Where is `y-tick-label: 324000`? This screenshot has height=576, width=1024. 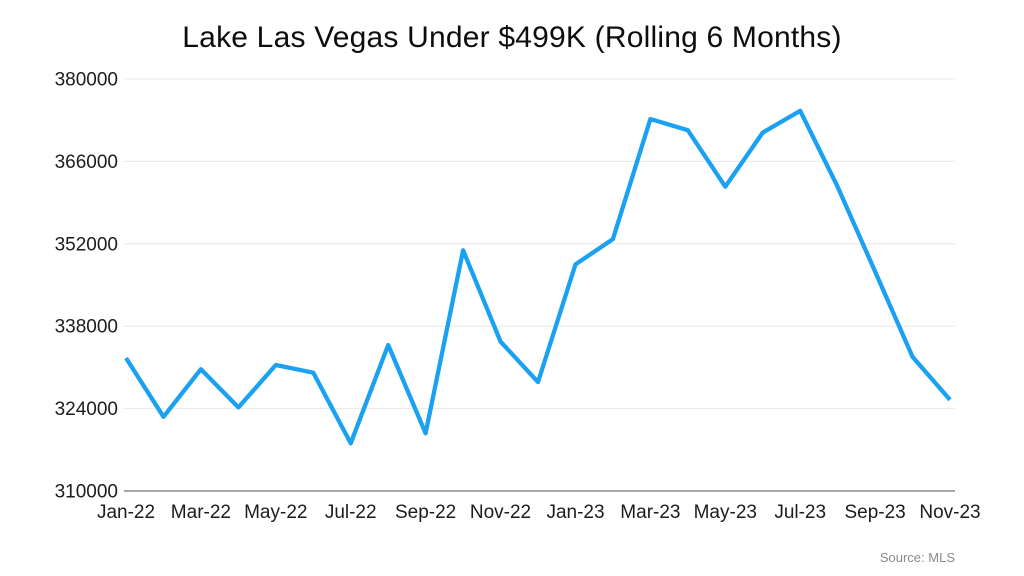
y-tick-label: 324000 is located at coordinates (86, 409).